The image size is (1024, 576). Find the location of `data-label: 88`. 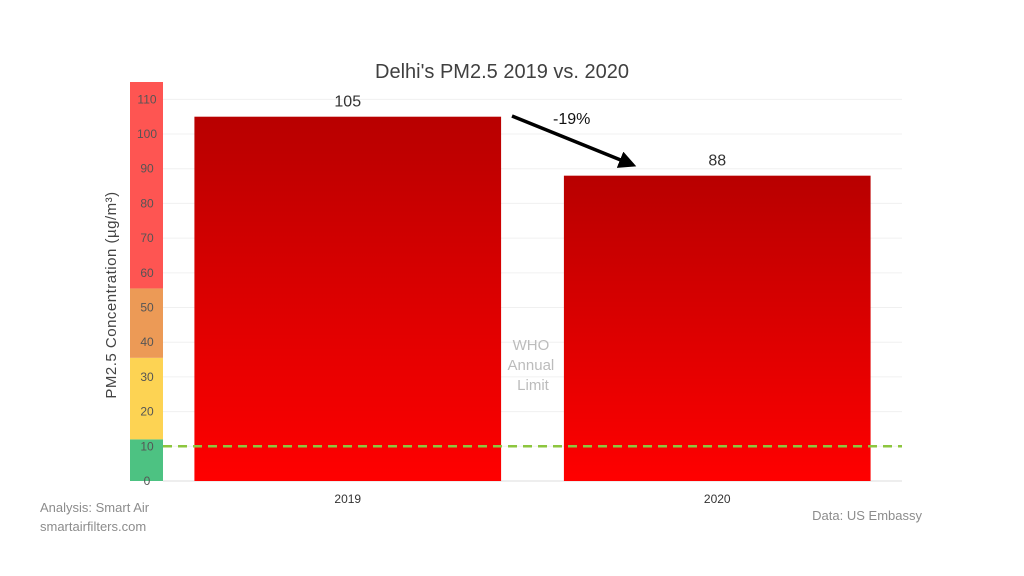

data-label: 88 is located at coordinates (717, 161).